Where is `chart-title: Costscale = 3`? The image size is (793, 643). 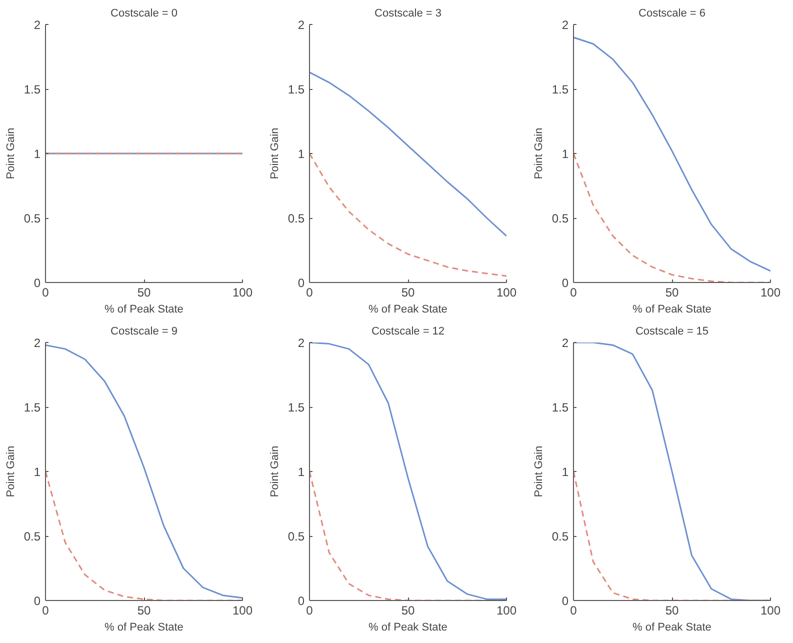
chart-title: Costscale = 3 is located at coordinates (408, 14).